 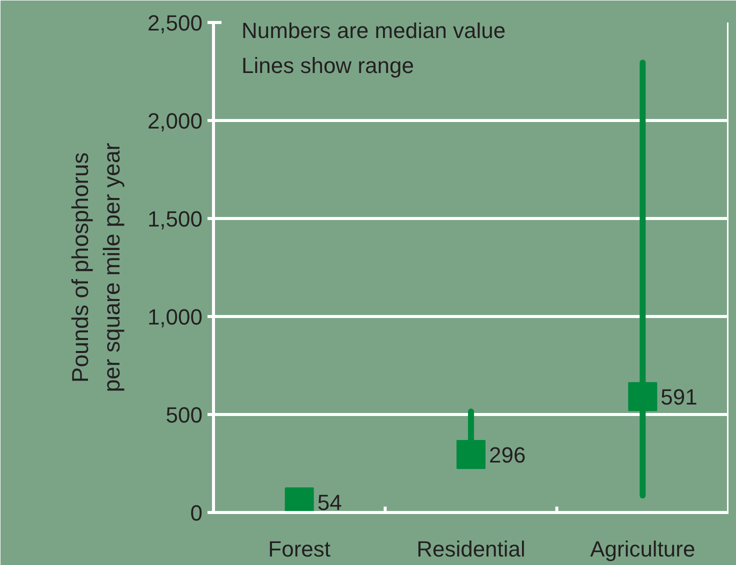 What do you see at coordinates (328, 65) in the screenshot?
I see `annotation: Lines show range` at bounding box center [328, 65].